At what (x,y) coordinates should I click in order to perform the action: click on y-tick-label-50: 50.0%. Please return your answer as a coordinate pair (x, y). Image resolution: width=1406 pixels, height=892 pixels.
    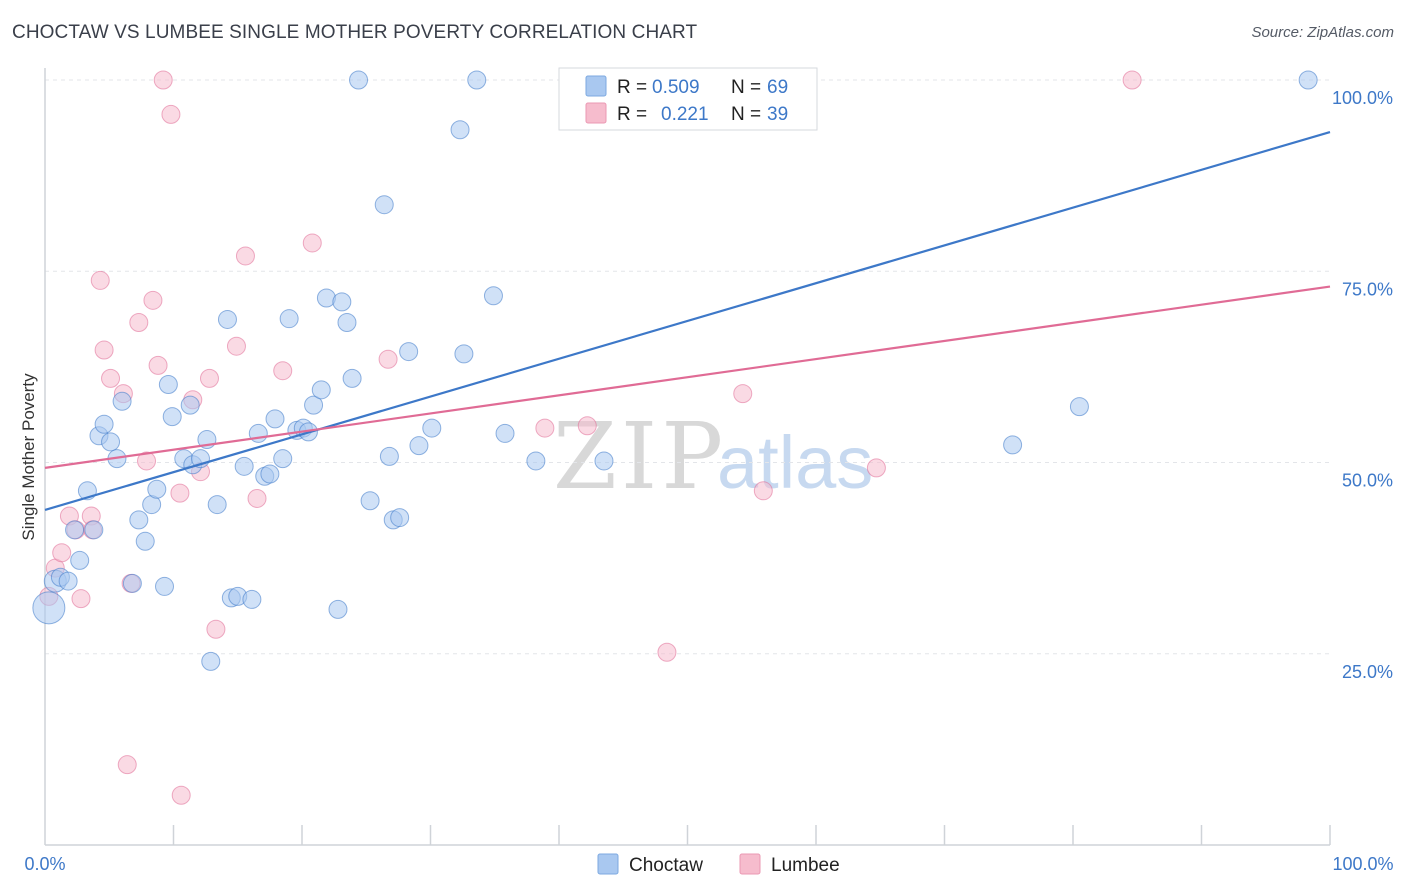
    Looking at the image, I should click on (1367, 481).